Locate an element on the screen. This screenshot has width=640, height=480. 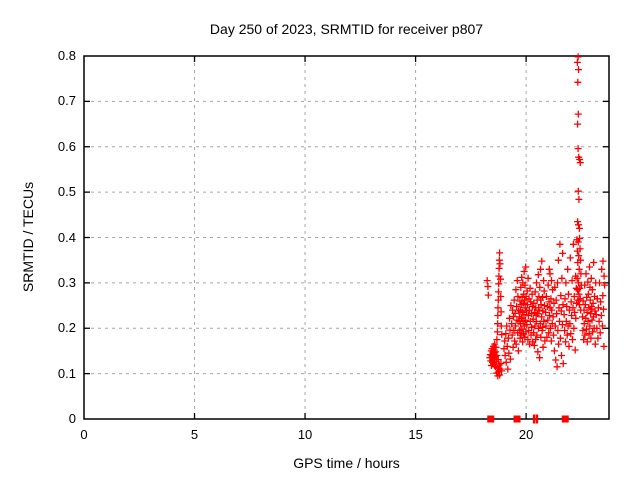
y-tick-label: 0.5 is located at coordinates (66, 192).